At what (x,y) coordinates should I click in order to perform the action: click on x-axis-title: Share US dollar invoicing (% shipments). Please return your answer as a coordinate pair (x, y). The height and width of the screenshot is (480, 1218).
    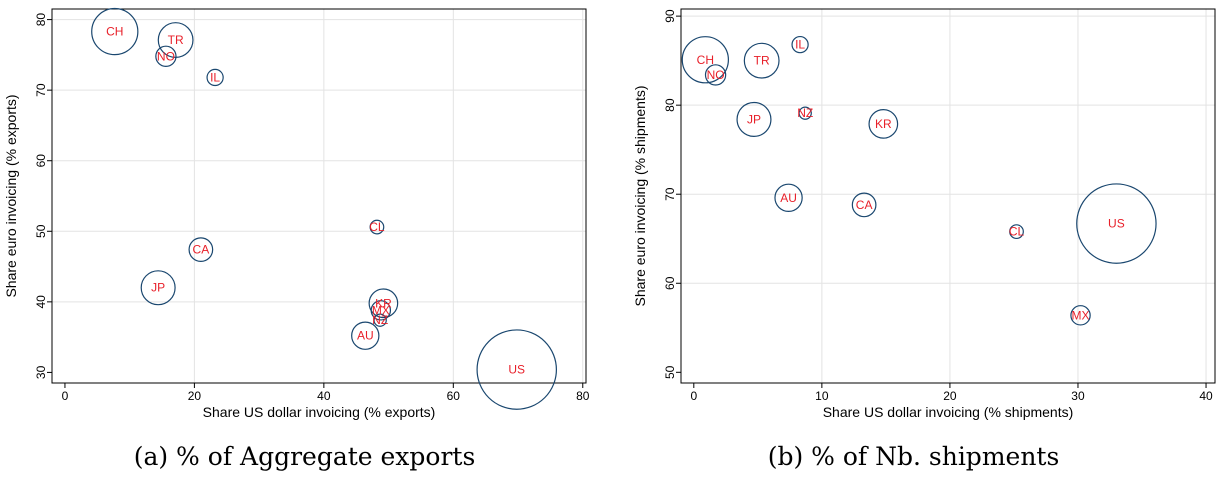
    Looking at the image, I should click on (948, 412).